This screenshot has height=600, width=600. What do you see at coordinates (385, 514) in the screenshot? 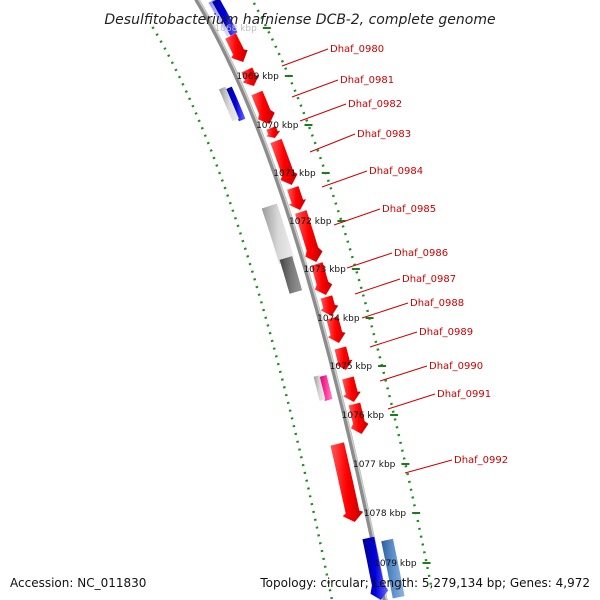
I see `tick-label: 1078 kbp` at bounding box center [385, 514].